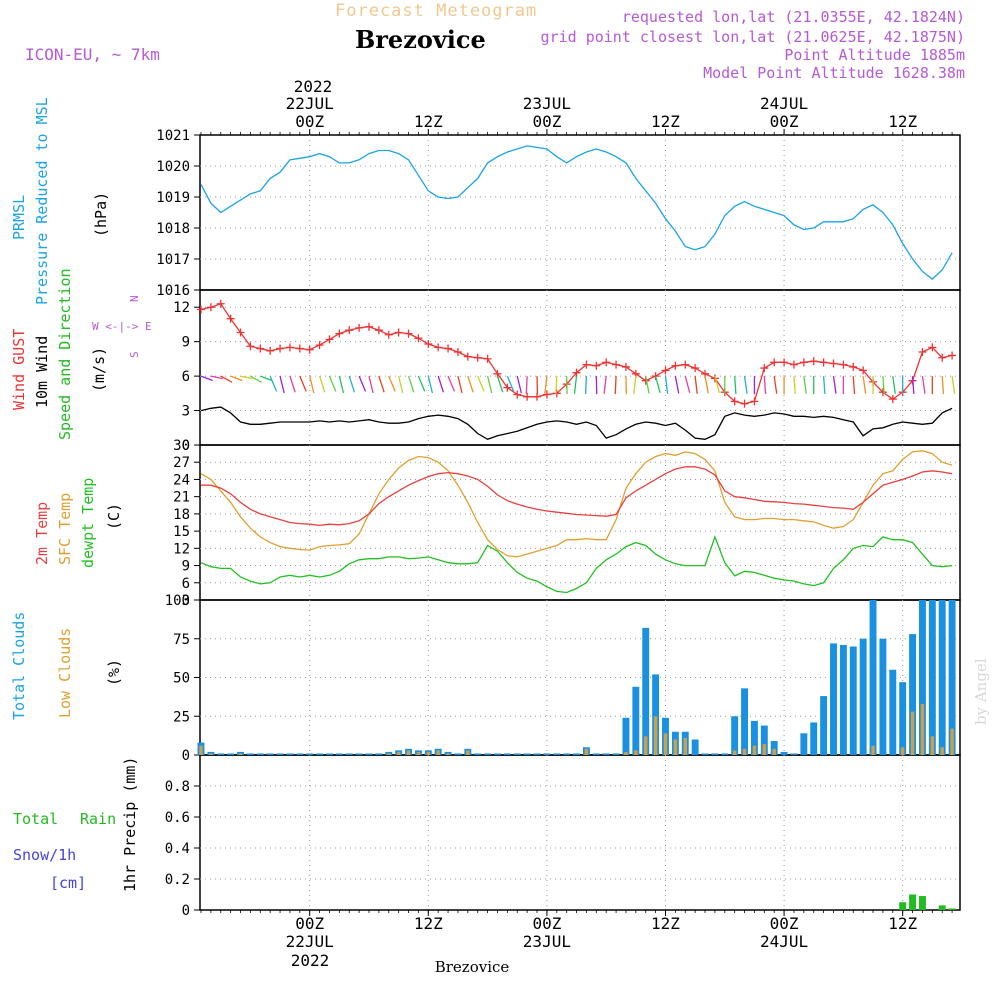 This screenshot has width=1000, height=1000. Describe the element at coordinates (576, 504) in the screenshot. I see `sfc-temp-line` at that location.